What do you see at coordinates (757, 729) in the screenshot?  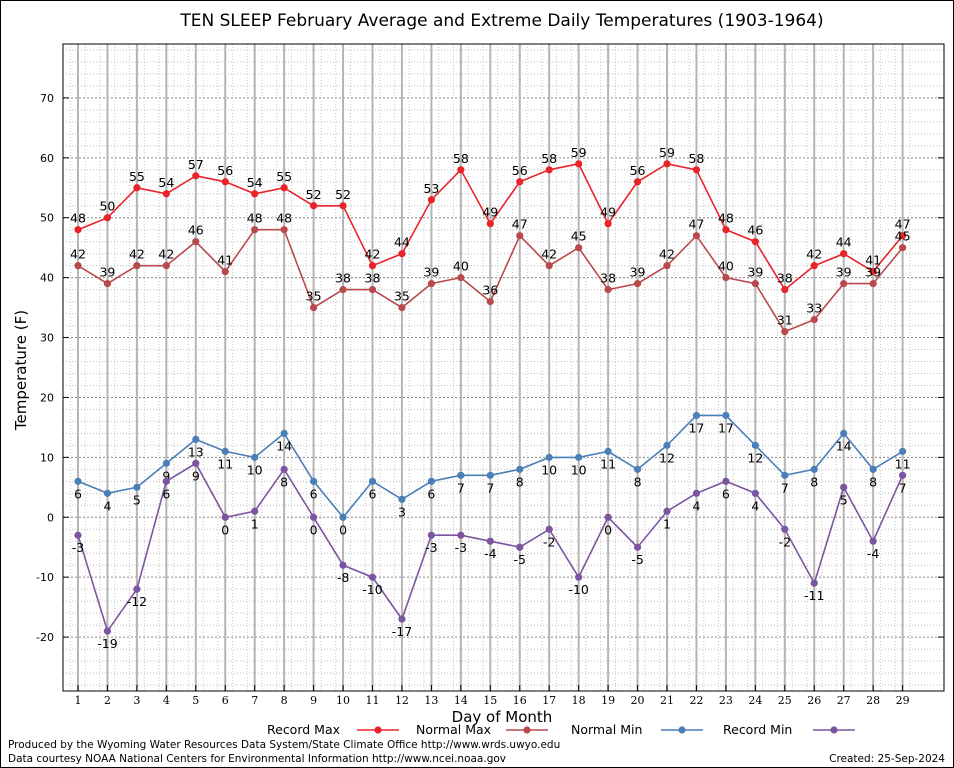 I see `legend-label-record-min: Record Min` at bounding box center [757, 729].